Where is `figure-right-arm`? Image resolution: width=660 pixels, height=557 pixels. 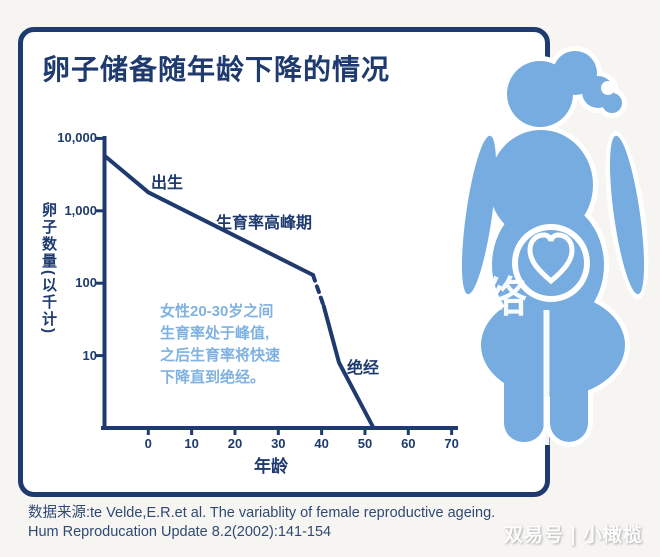 figure-right-arm is located at coordinates (627, 215).